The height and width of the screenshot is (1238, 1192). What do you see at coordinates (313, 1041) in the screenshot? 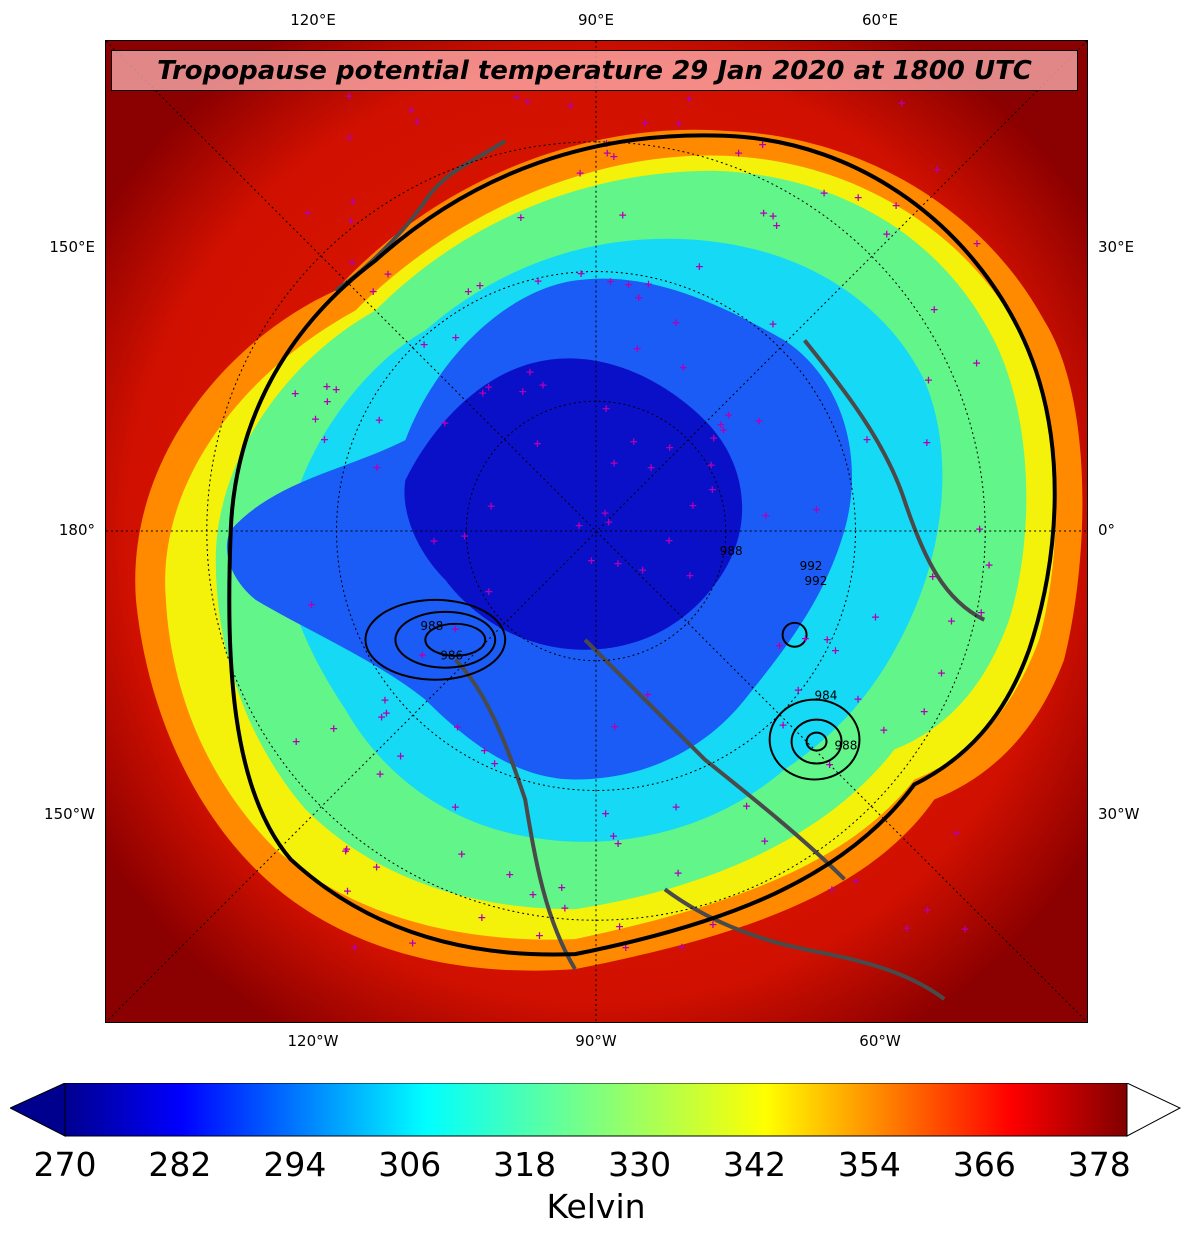
I see `lon-label-bottom-1: 120°W` at bounding box center [313, 1041].